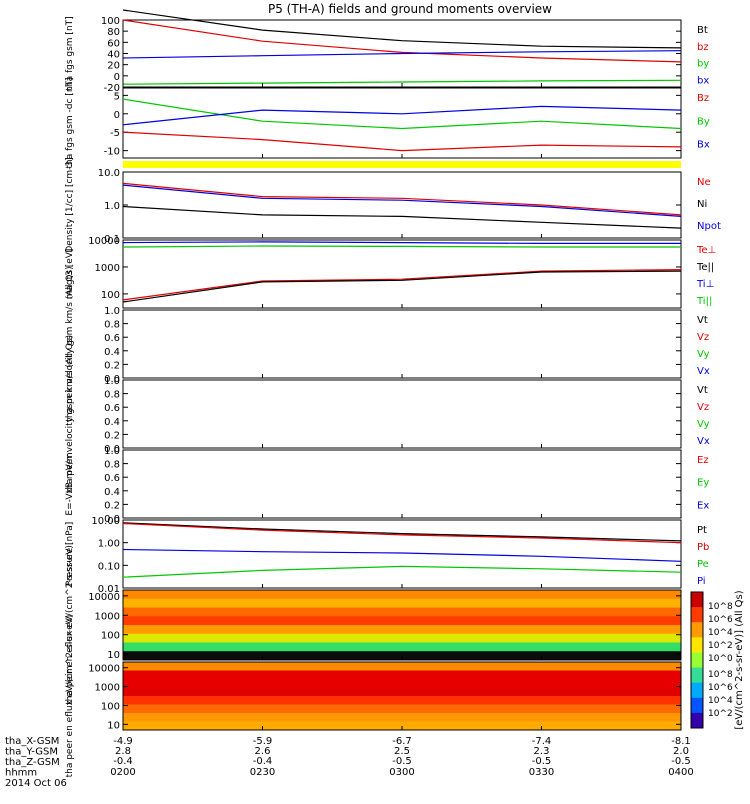 Image resolution: width=750 pixels, height=804 pixels. What do you see at coordinates (109, 544) in the screenshot?
I see `y-tick-label: 1.00` at bounding box center [109, 544].